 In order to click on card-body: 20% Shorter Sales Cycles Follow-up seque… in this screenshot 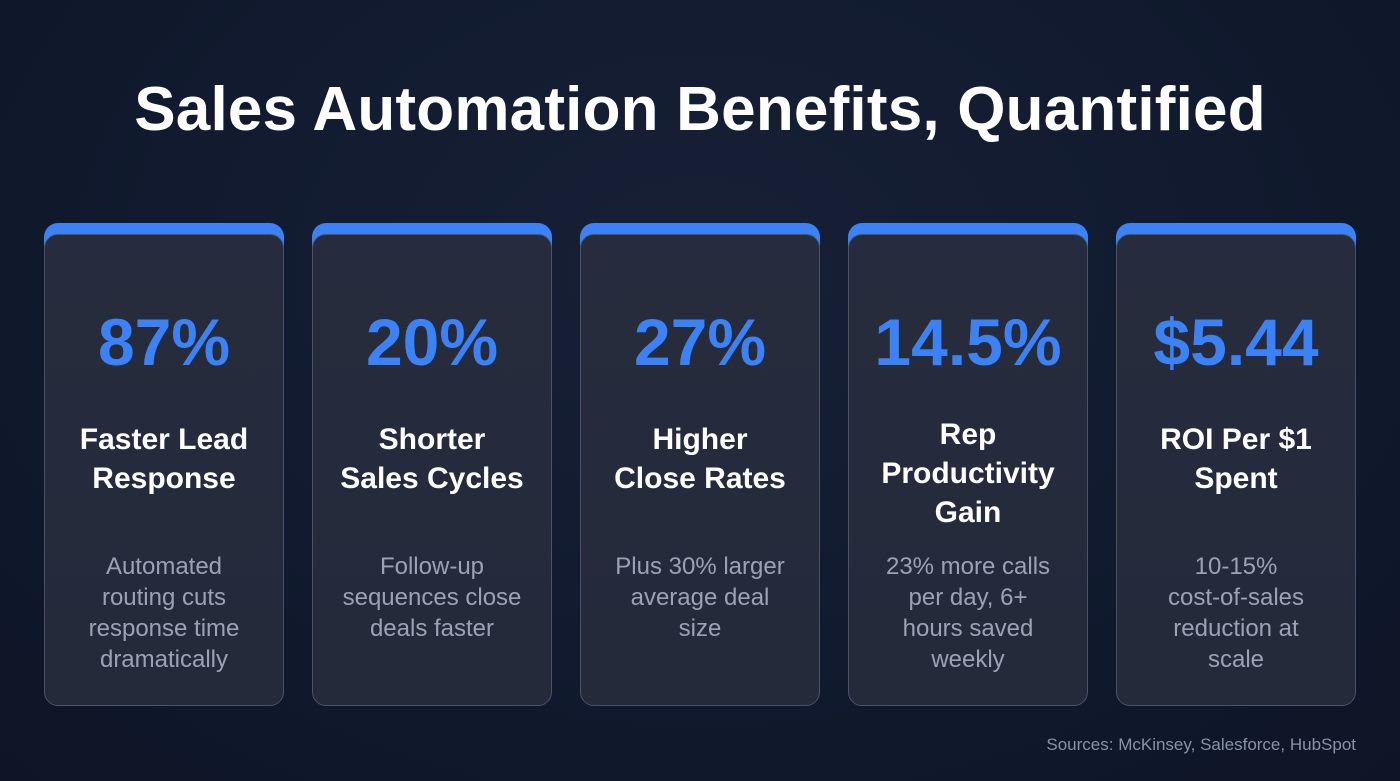, I will do `click(432, 470)`.